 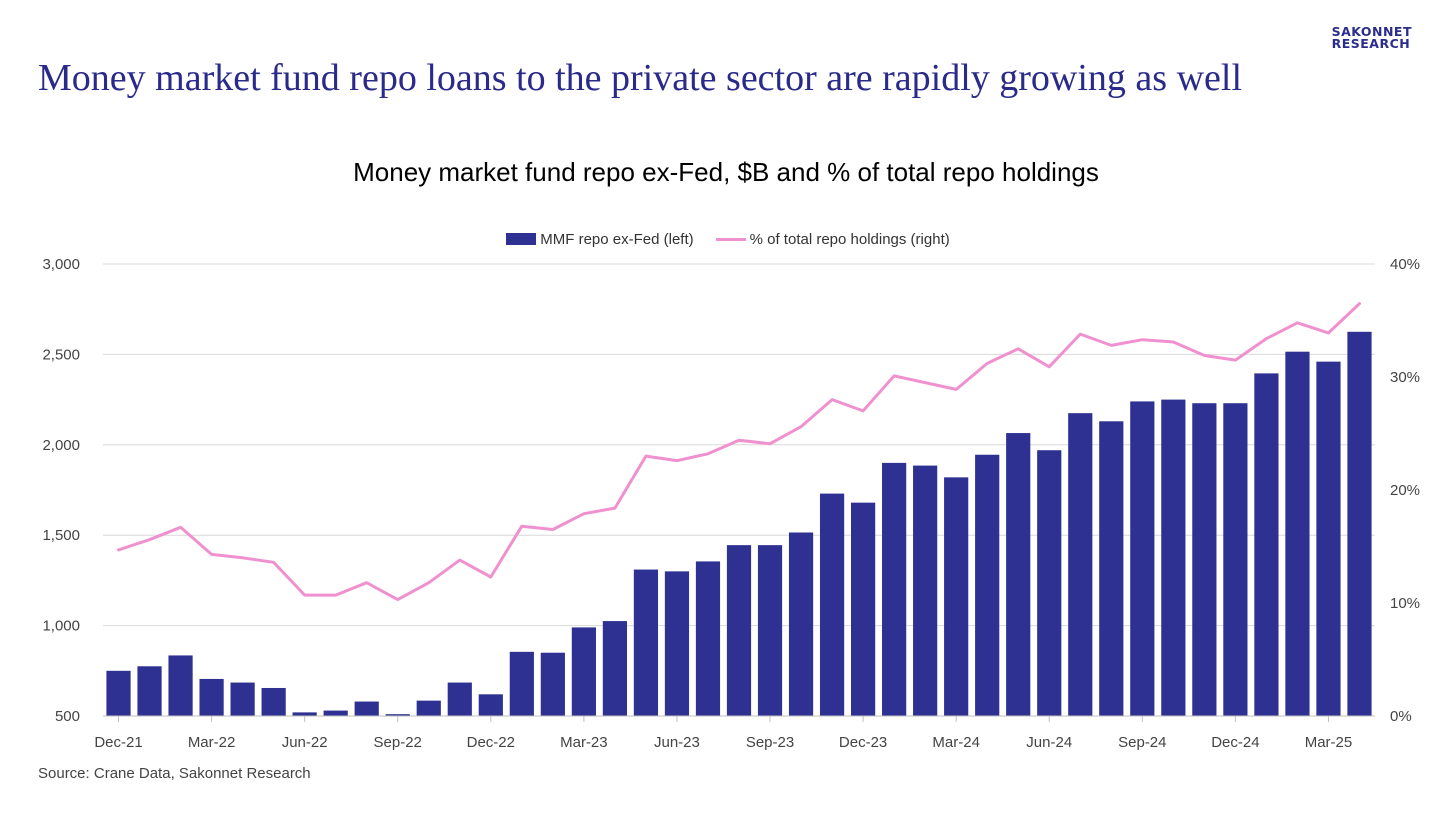 I want to click on legend-label-line: % of total repo holdings (right), so click(x=849, y=239).